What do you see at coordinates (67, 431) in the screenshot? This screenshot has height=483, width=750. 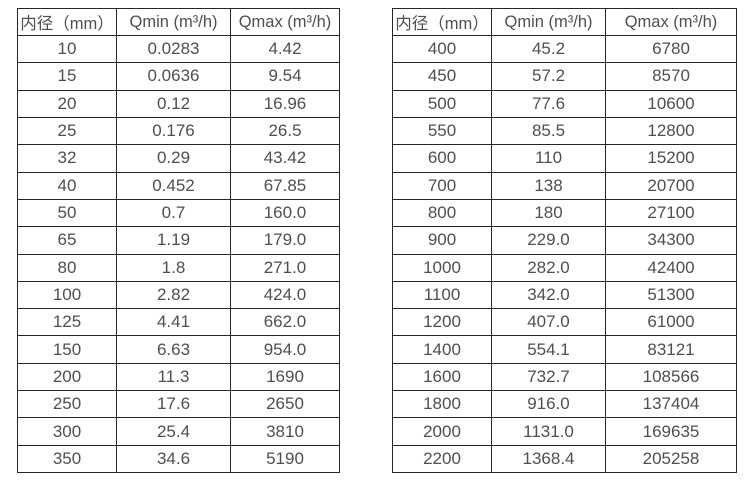 I see `table-cell: 300` at bounding box center [67, 431].